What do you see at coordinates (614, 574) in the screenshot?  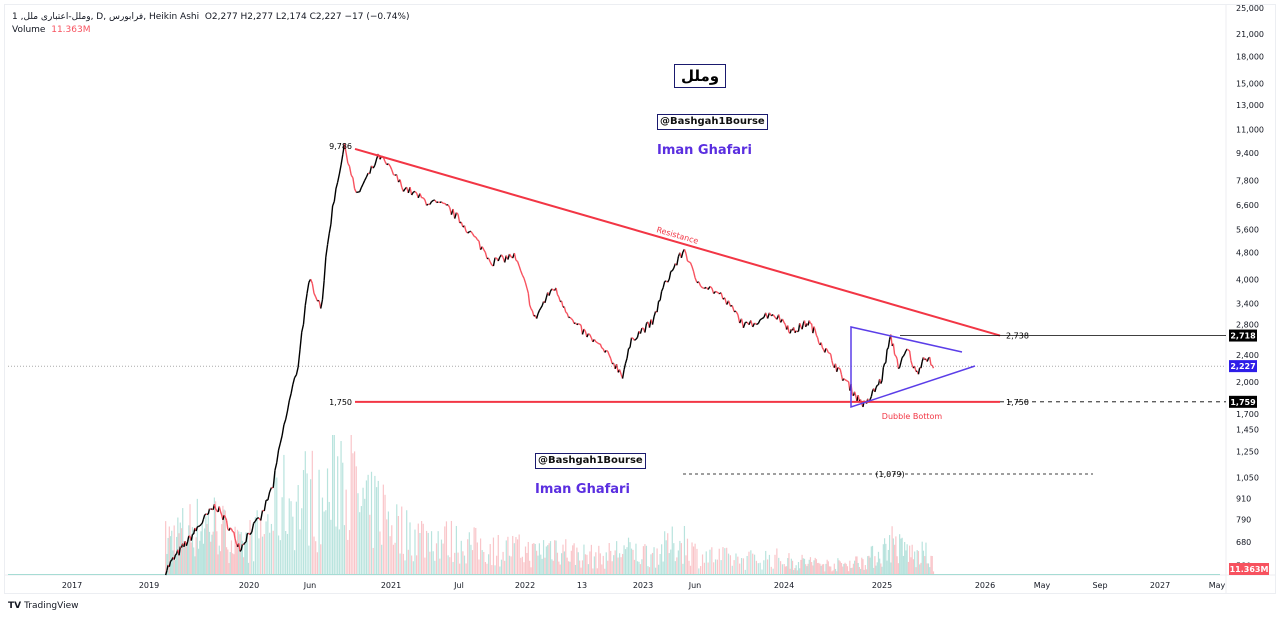 I see `volume-baseline` at bounding box center [614, 574].